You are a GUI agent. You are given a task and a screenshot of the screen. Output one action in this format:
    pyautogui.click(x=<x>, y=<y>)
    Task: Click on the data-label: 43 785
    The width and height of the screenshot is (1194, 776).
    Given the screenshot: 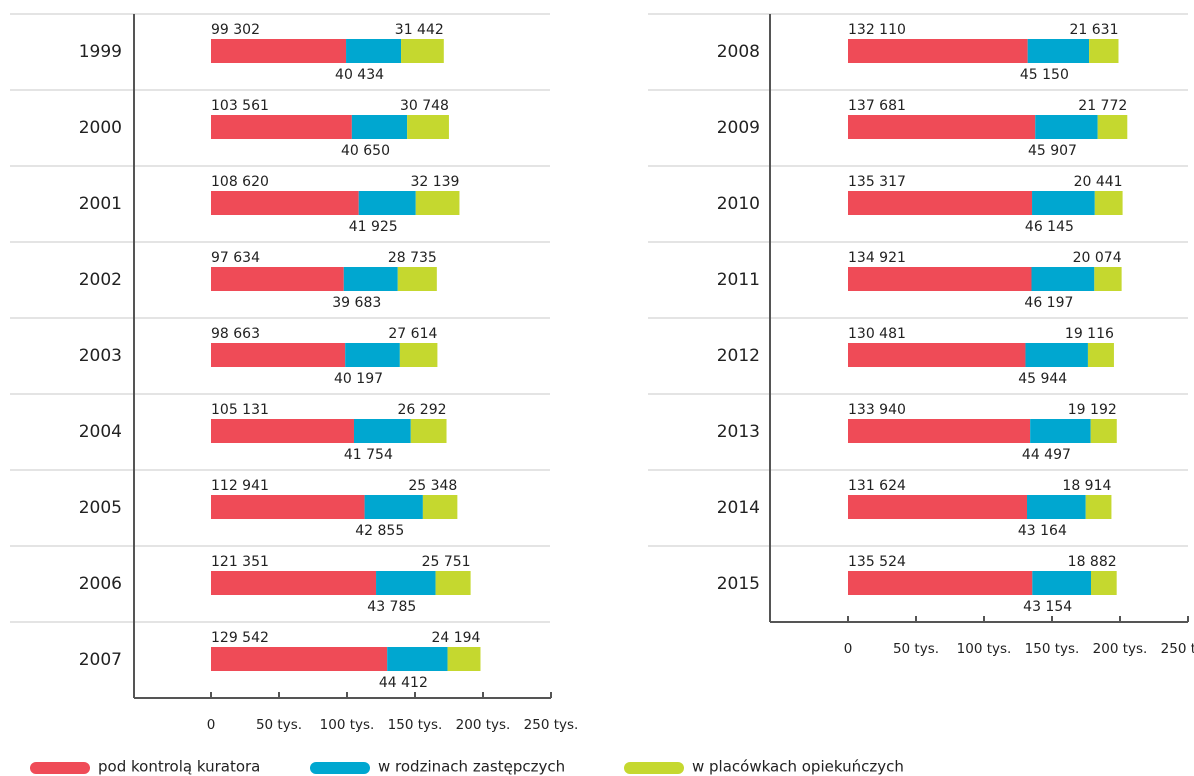 What is the action you would take?
    pyautogui.click(x=391, y=607)
    